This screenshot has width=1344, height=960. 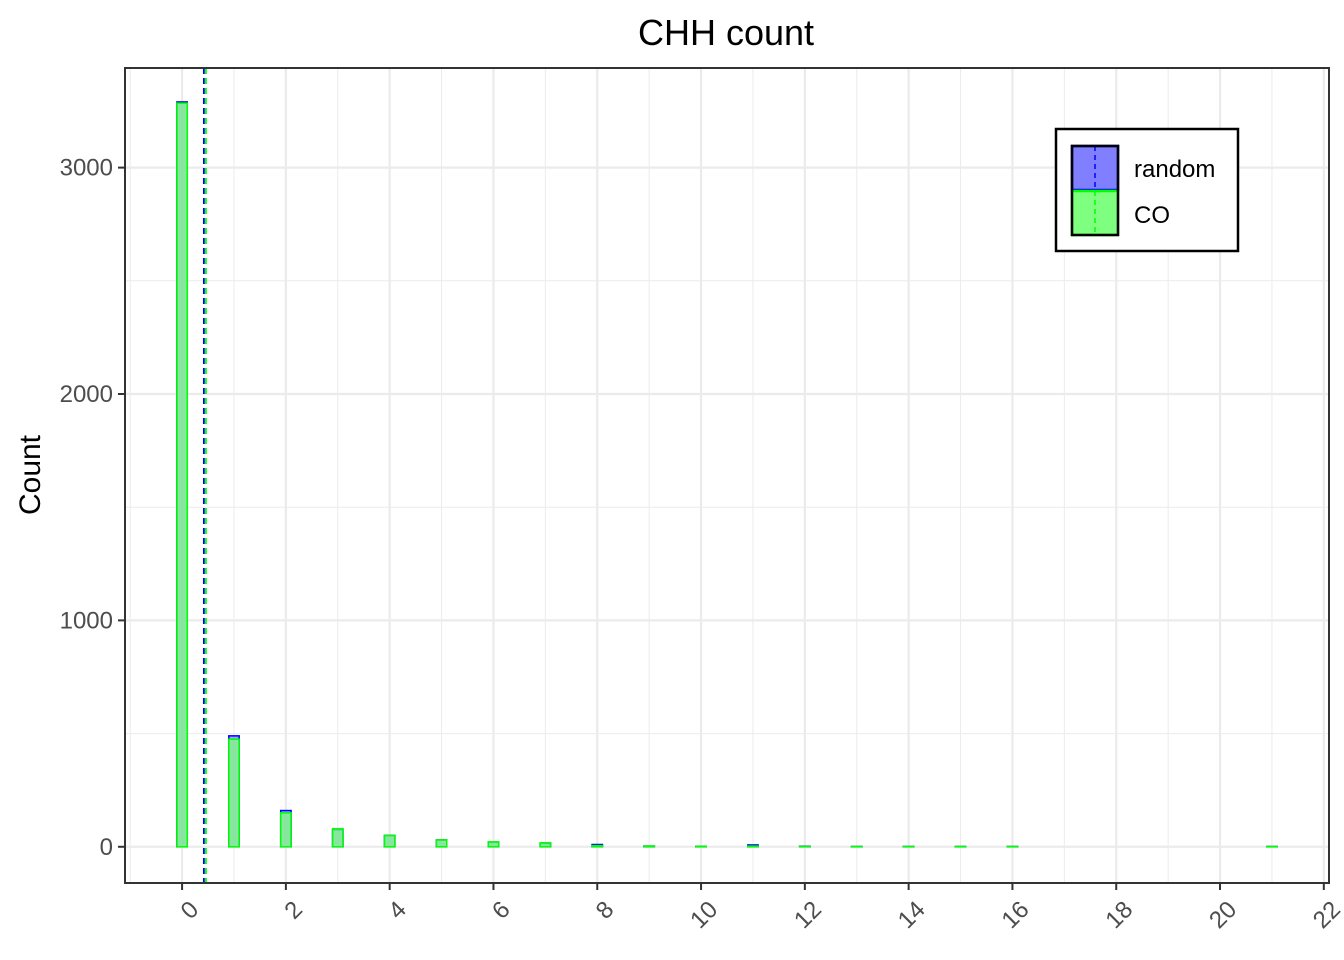 What do you see at coordinates (86, 620) in the screenshot?
I see `y-tick-label: 1000` at bounding box center [86, 620].